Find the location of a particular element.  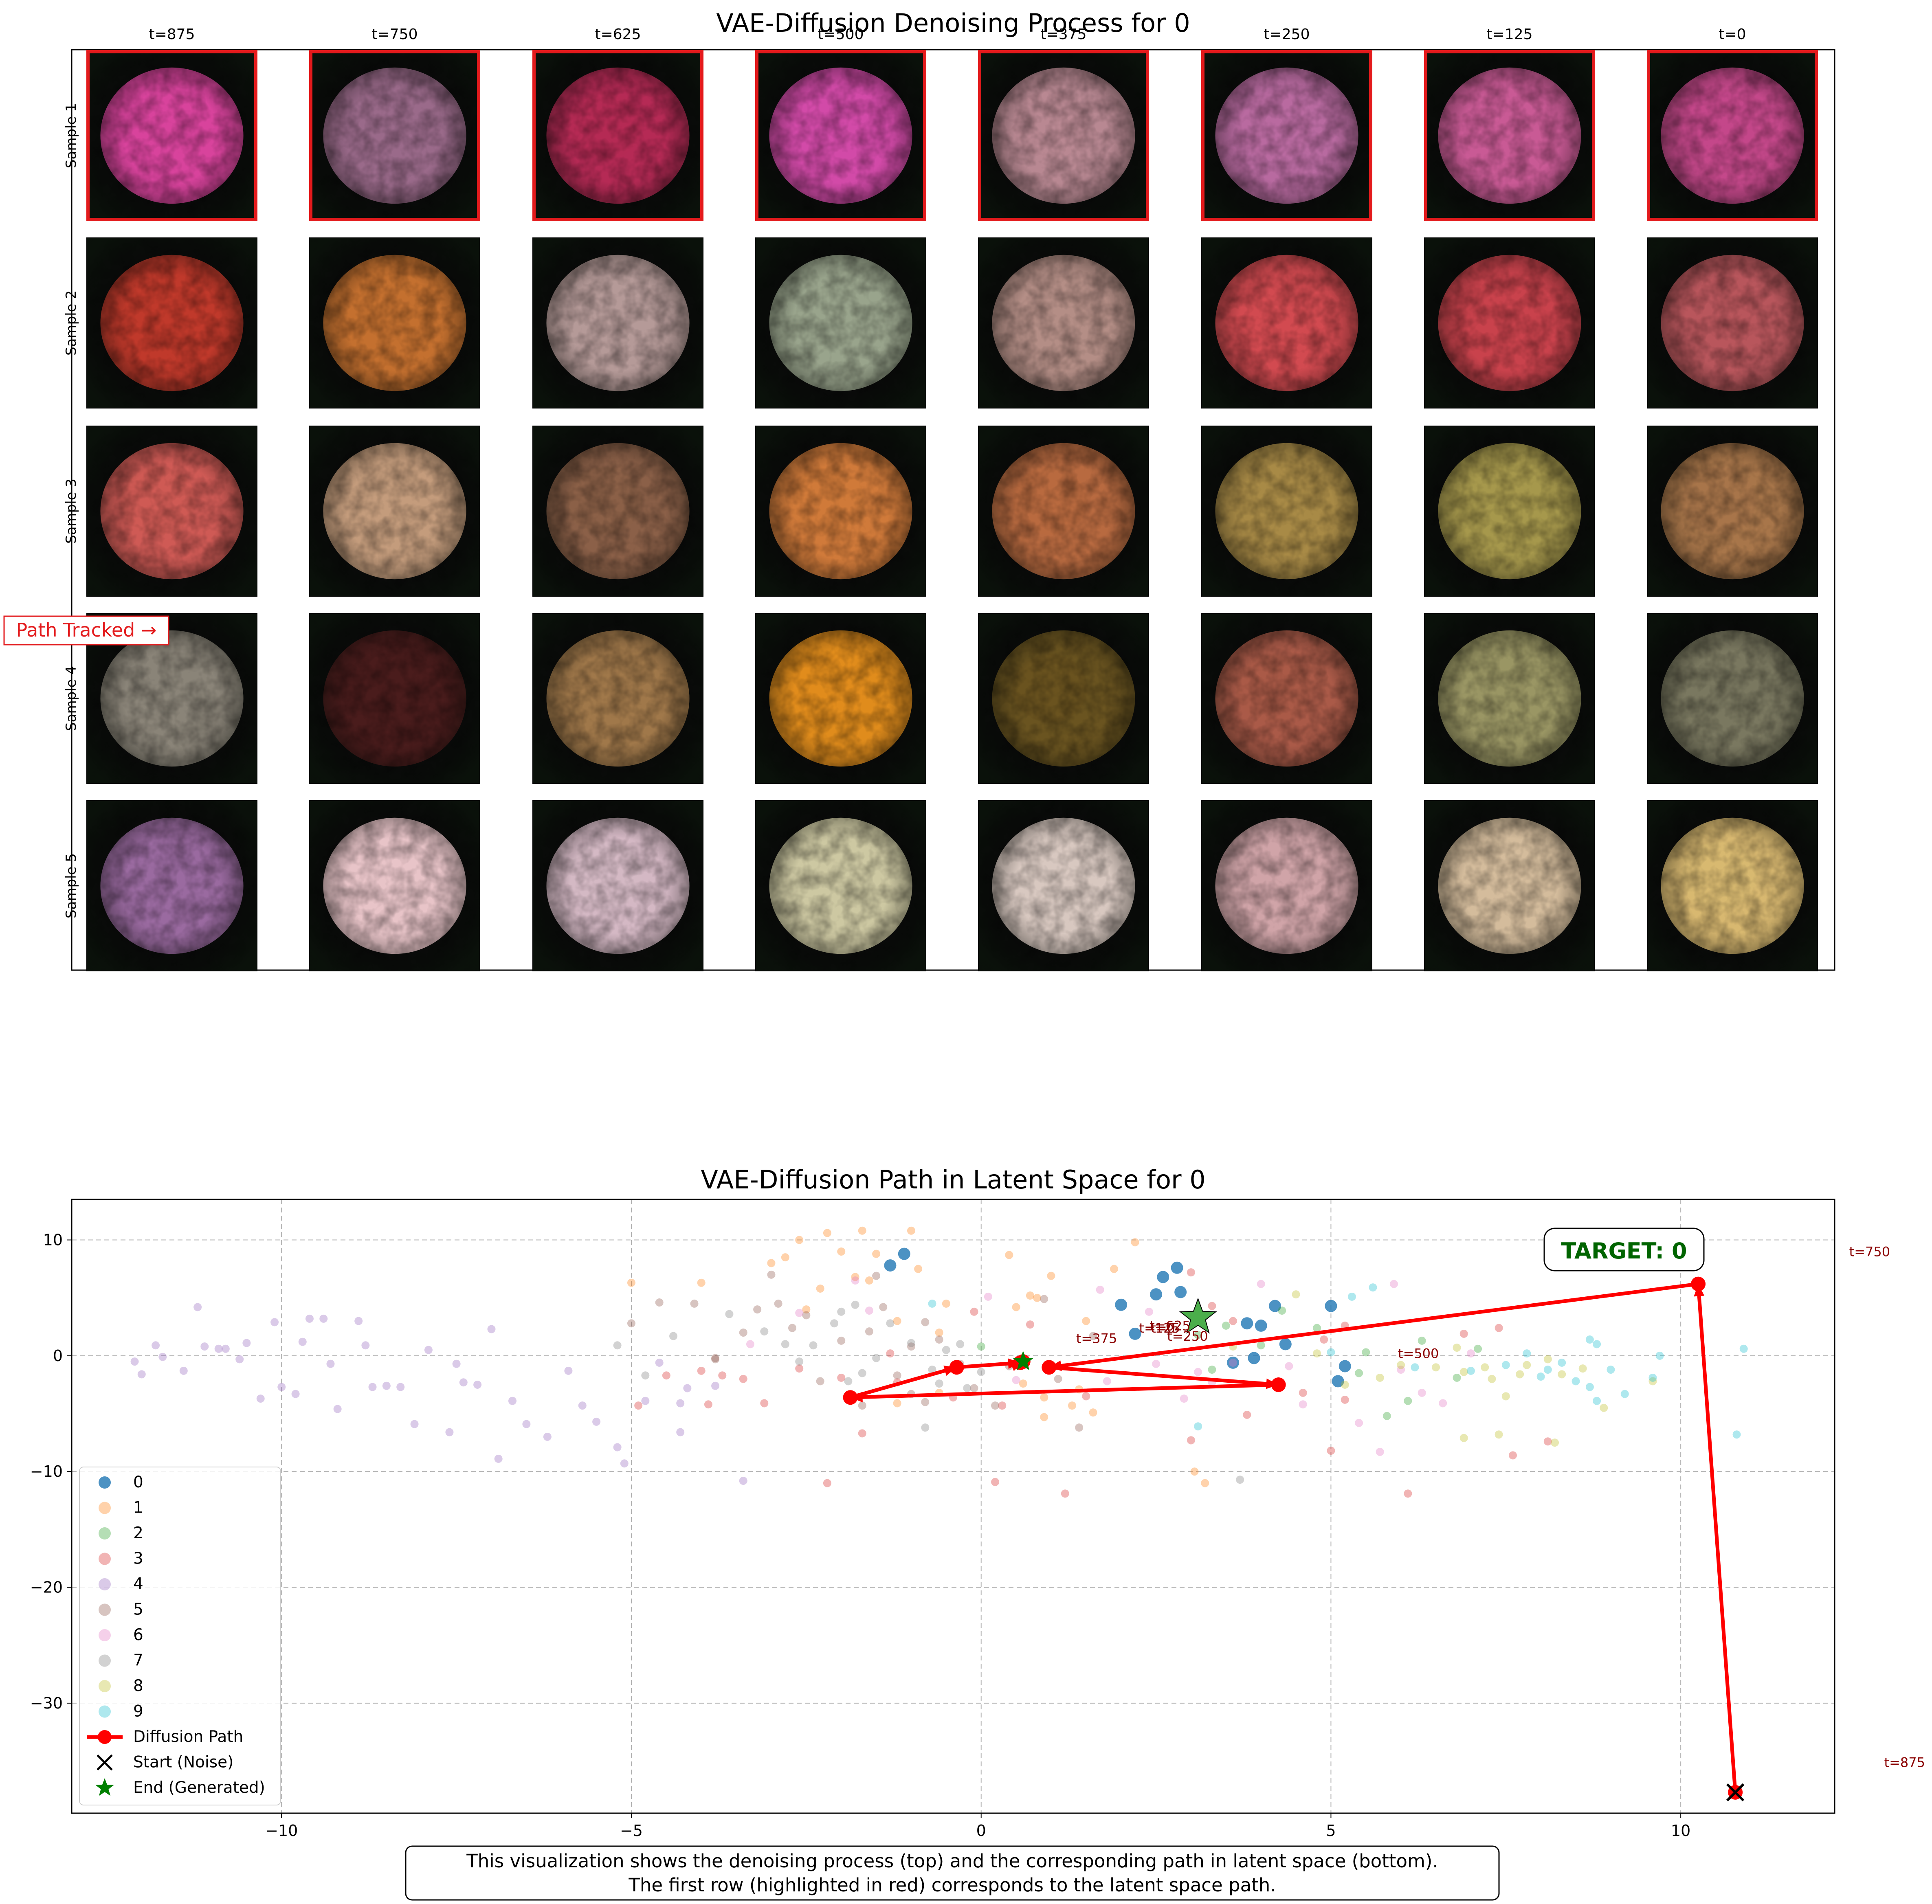

column-labels: t=875 t=750 t=625 t=500 t=375 t=250 t=125 t=0 is located at coordinates (947, 34).